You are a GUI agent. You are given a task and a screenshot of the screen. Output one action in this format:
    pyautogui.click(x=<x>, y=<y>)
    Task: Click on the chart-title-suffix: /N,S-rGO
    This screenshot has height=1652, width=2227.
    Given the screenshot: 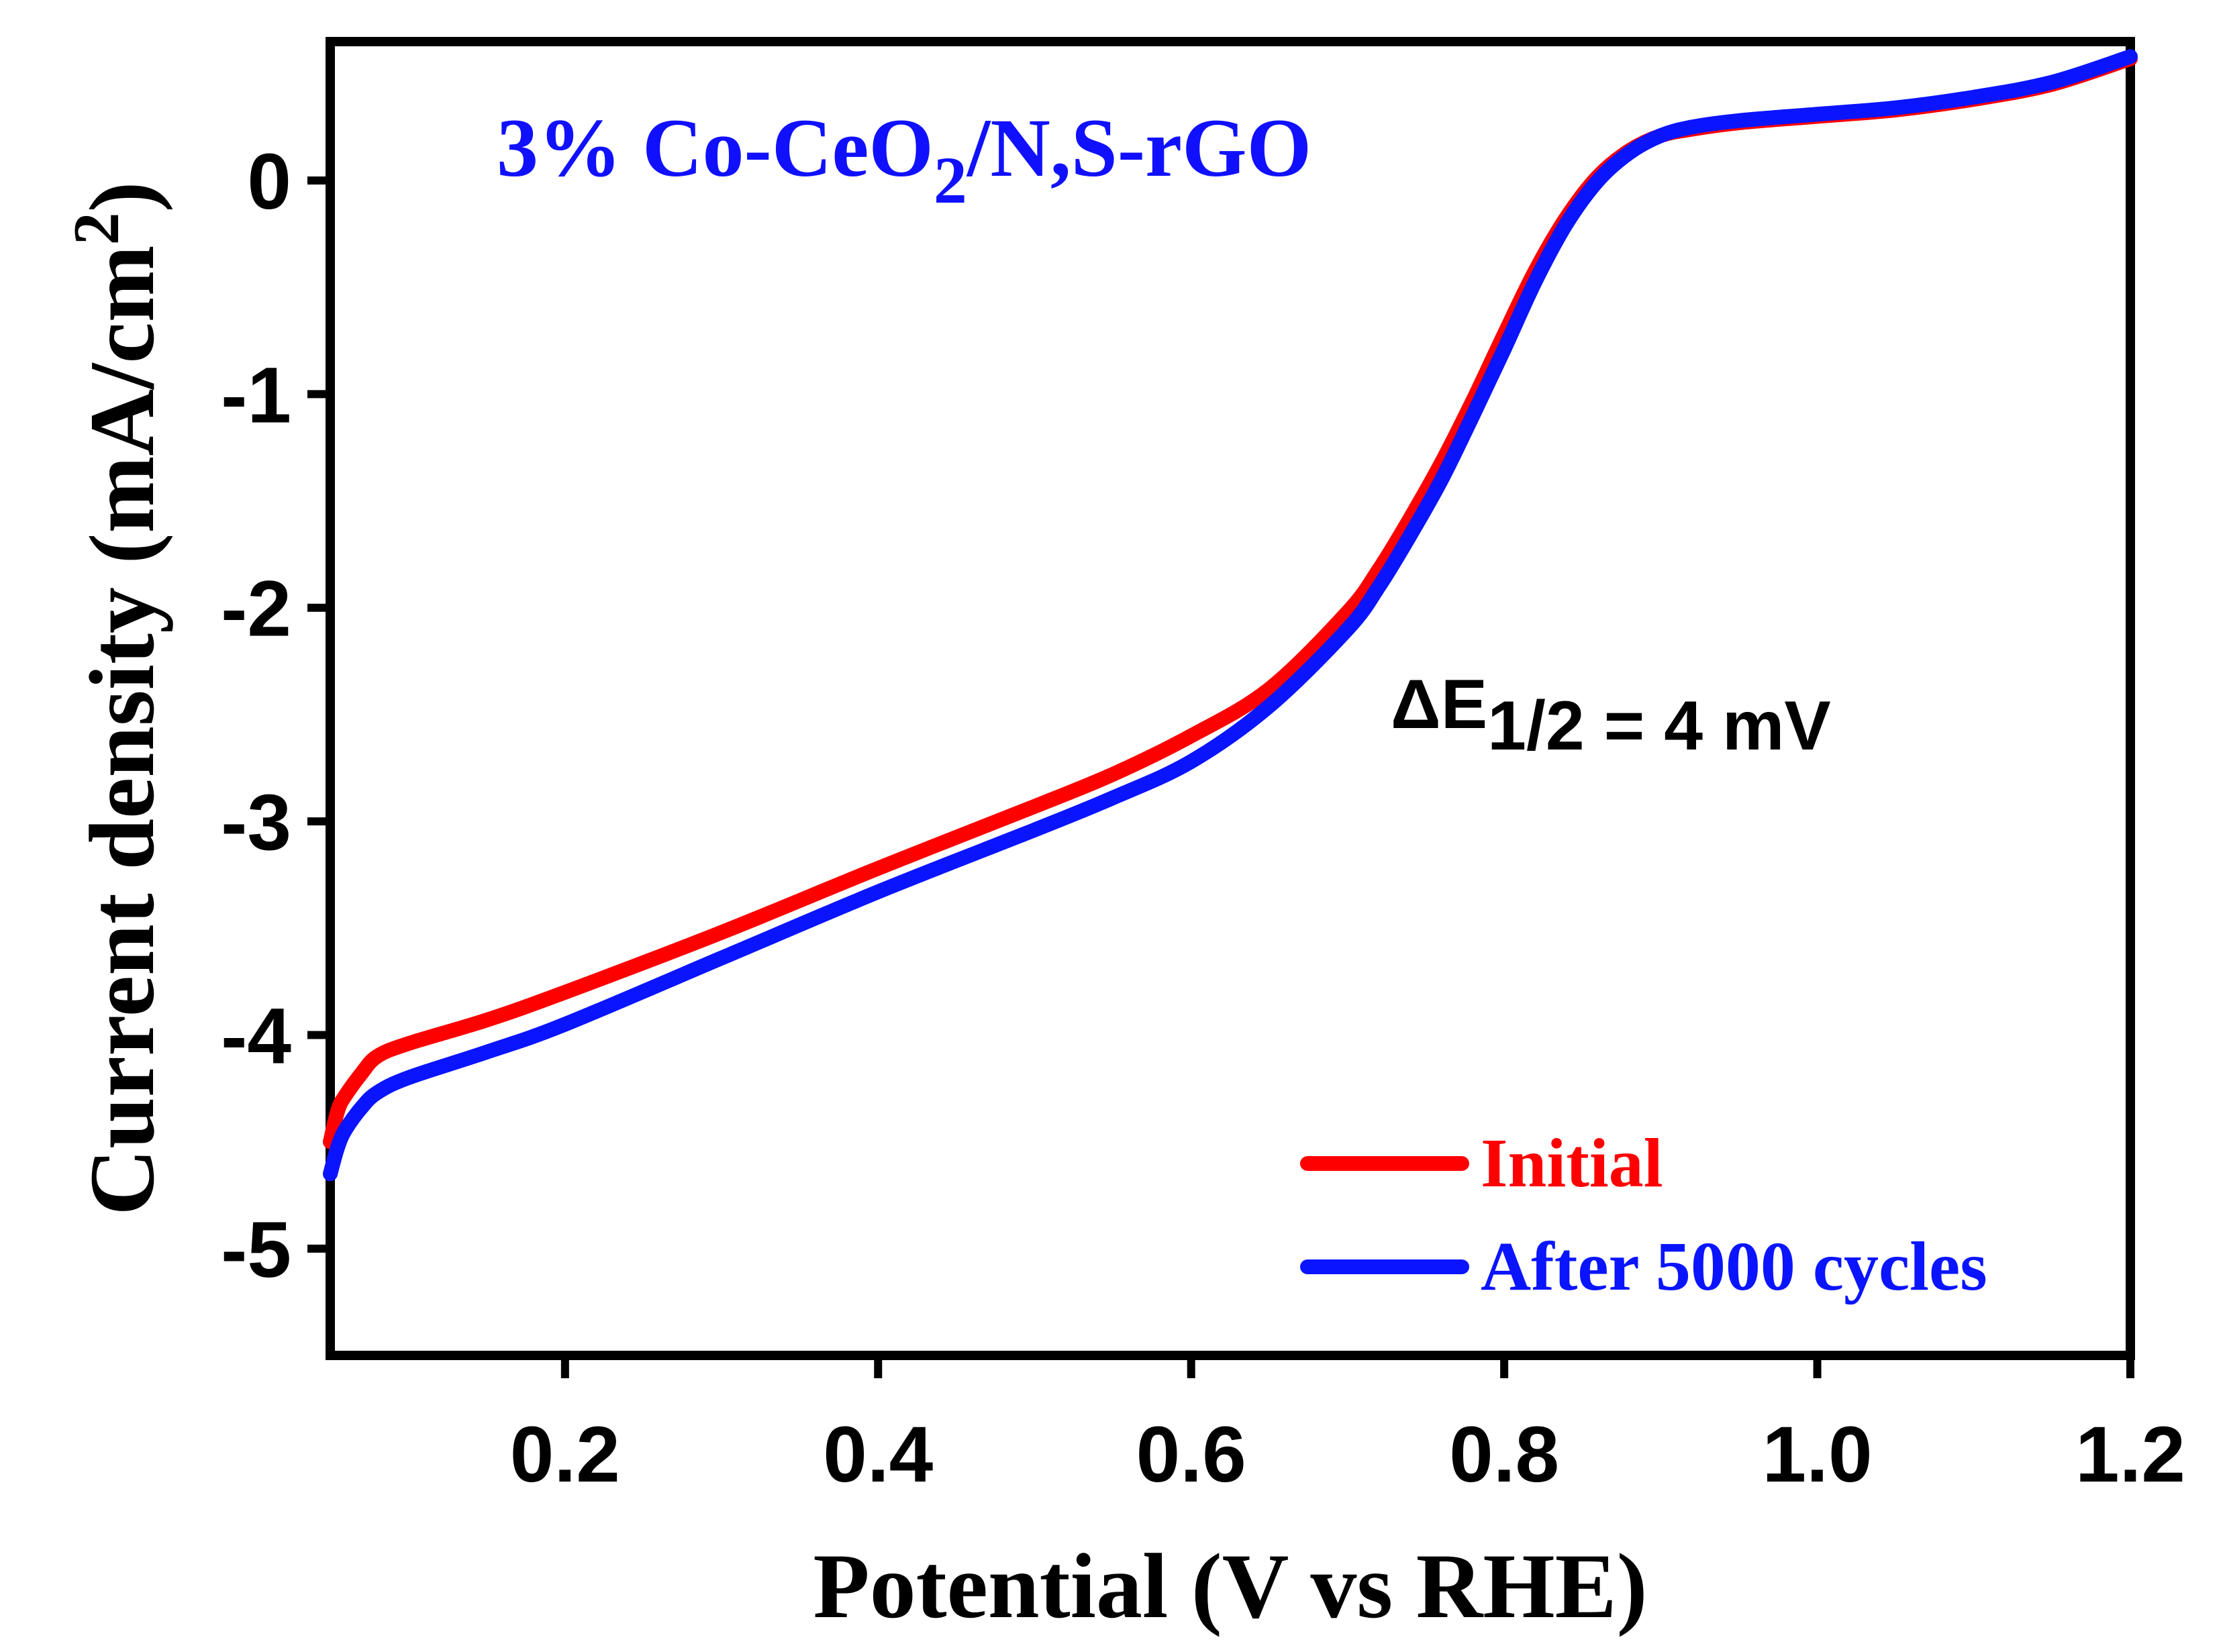 What is the action you would take?
    pyautogui.click(x=1139, y=148)
    